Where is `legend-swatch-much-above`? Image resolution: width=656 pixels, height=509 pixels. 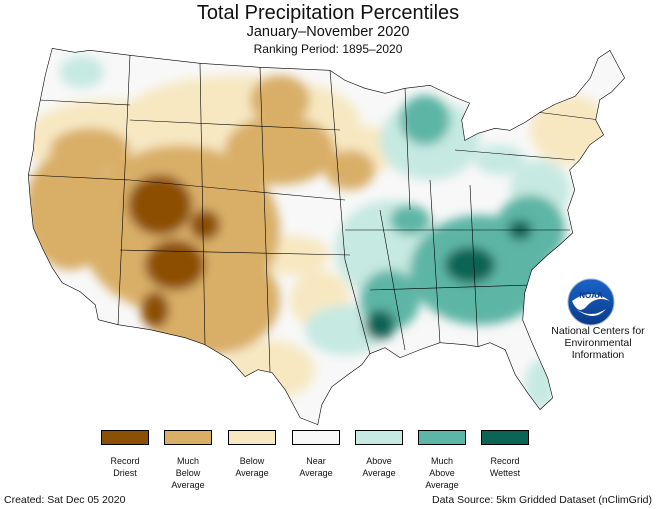 legend-swatch-much-above is located at coordinates (442, 437).